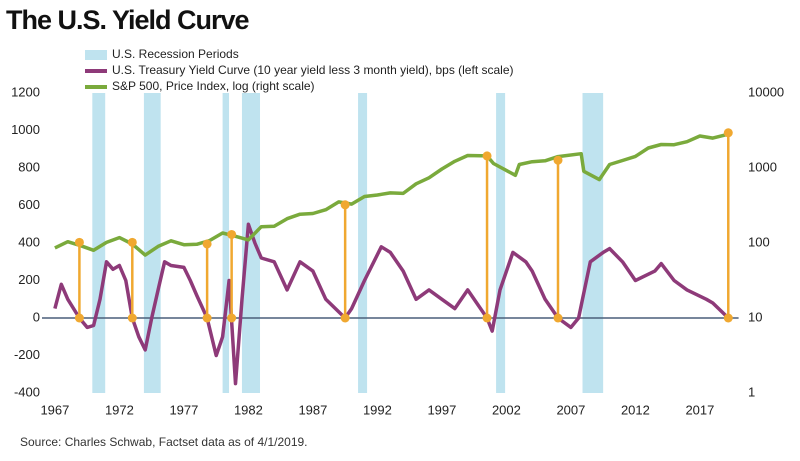  What do you see at coordinates (183, 409) in the screenshot?
I see `x-tick-label: 1977` at bounding box center [183, 409].